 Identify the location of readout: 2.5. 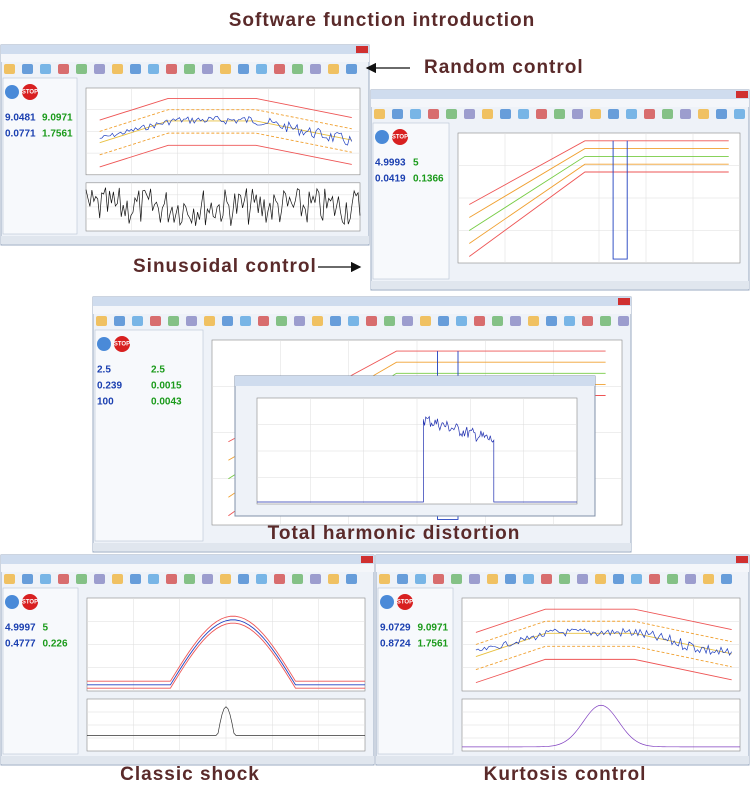
(158, 370).